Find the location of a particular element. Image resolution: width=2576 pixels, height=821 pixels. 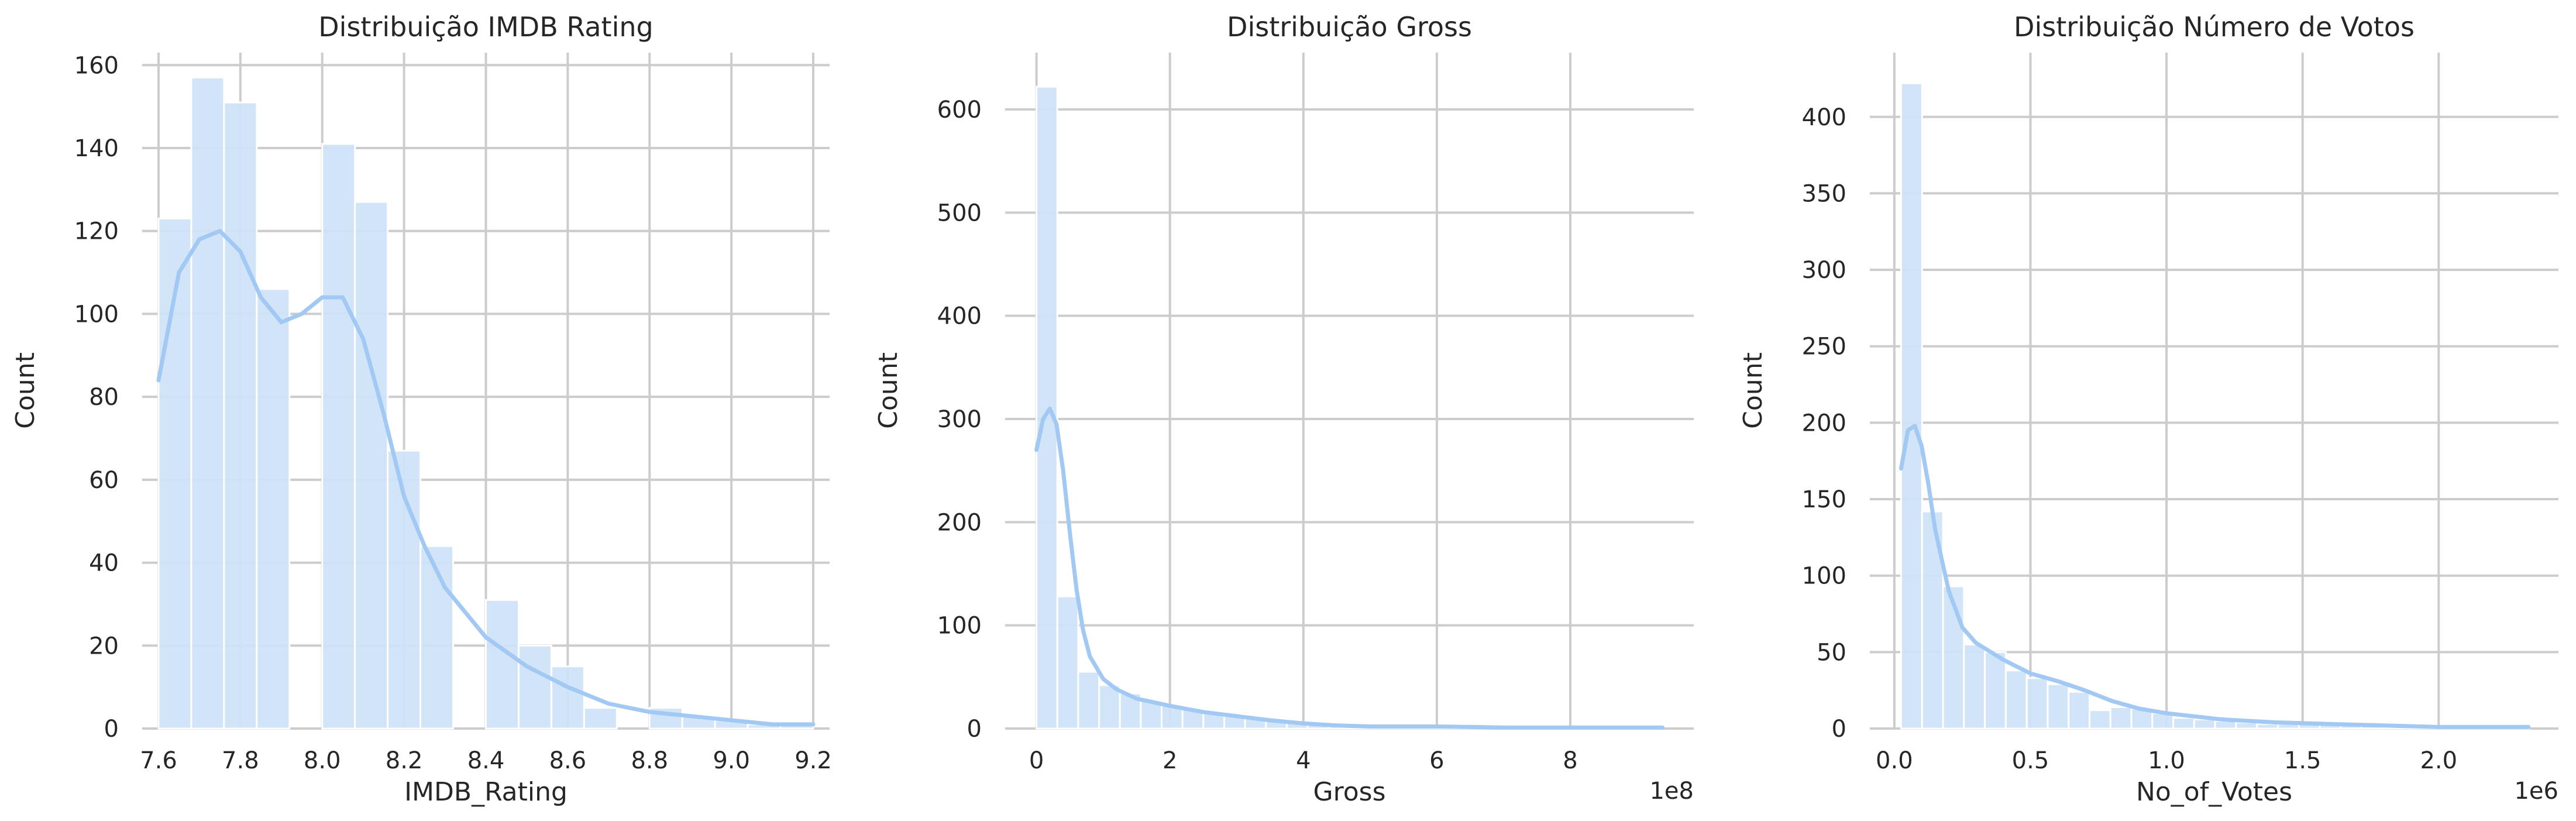

y-tick-label: 600 is located at coordinates (960, 110).